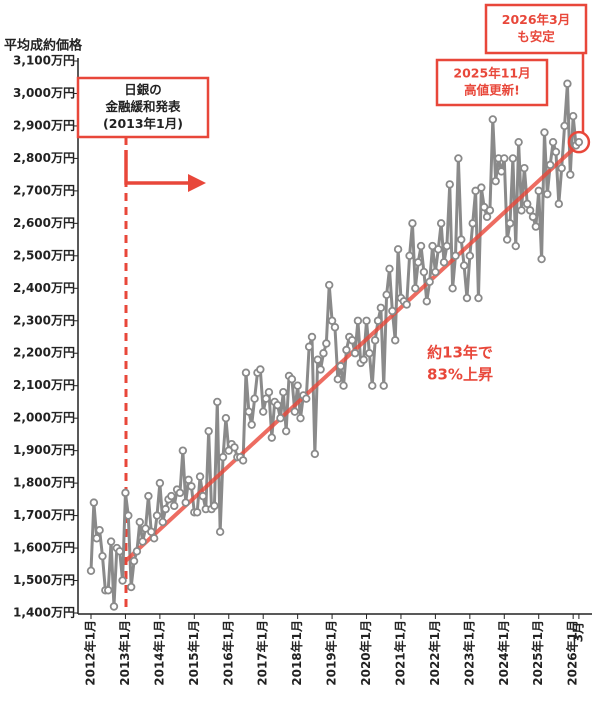 This screenshot has height=712, width=600. I want to click on x-tick-label: 2025年1月, so click(537, 653).